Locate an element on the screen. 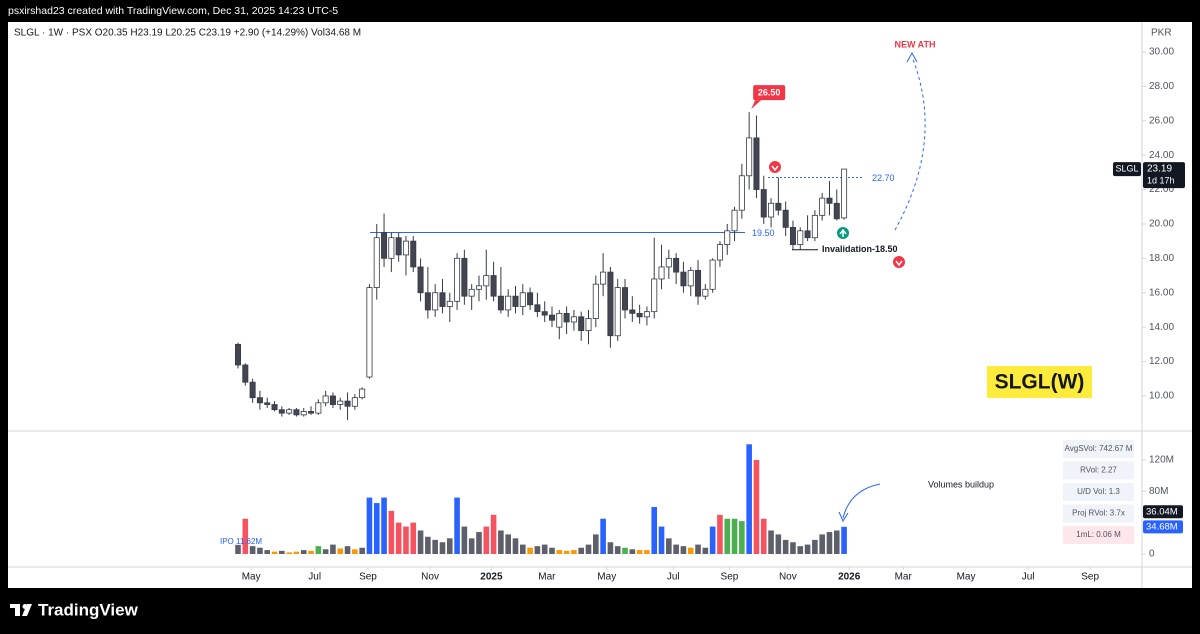 The width and height of the screenshot is (1200, 634). symbol-tag is located at coordinates (1127, 169).